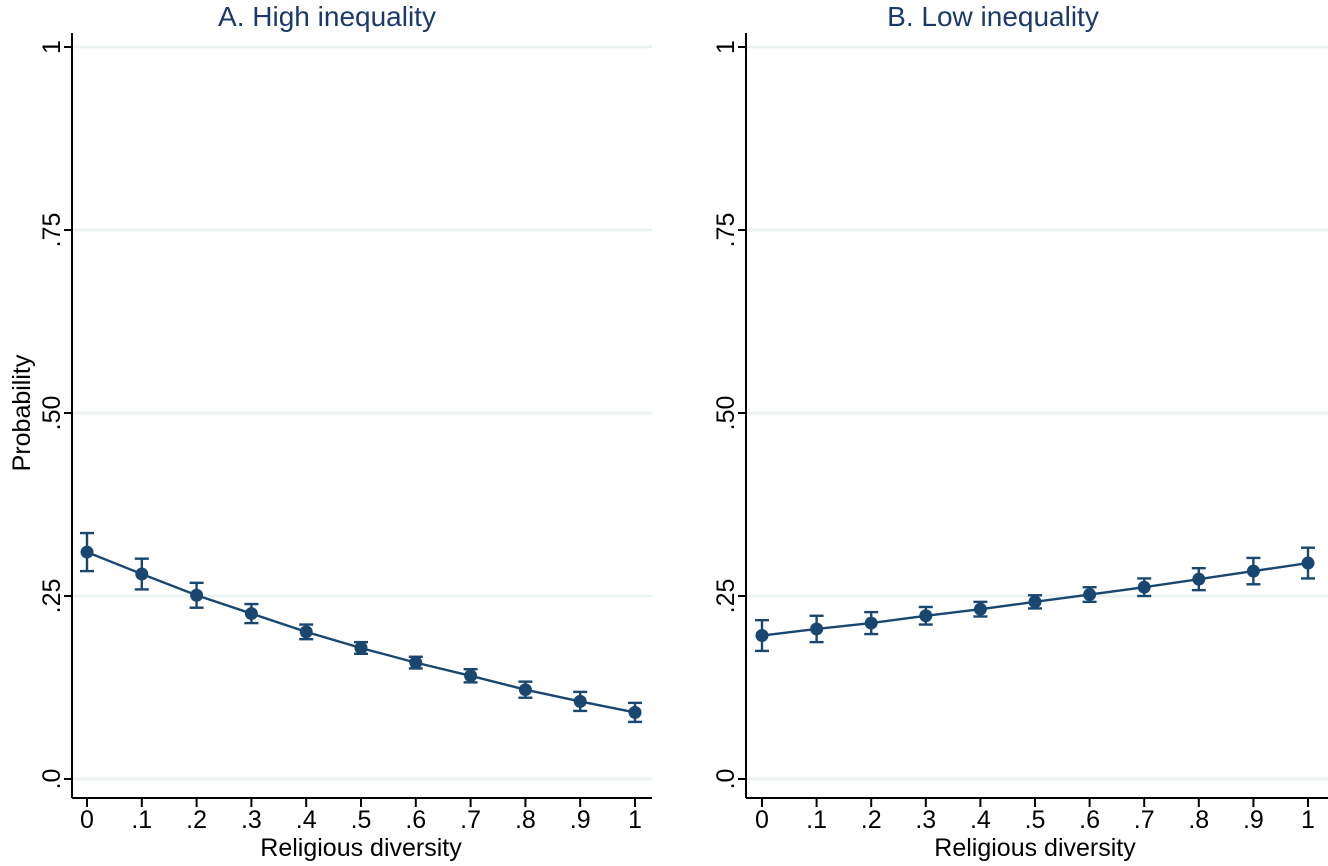 This screenshot has height=866, width=1328. I want to click on panel-a-x-tick-label: .5, so click(361, 820).